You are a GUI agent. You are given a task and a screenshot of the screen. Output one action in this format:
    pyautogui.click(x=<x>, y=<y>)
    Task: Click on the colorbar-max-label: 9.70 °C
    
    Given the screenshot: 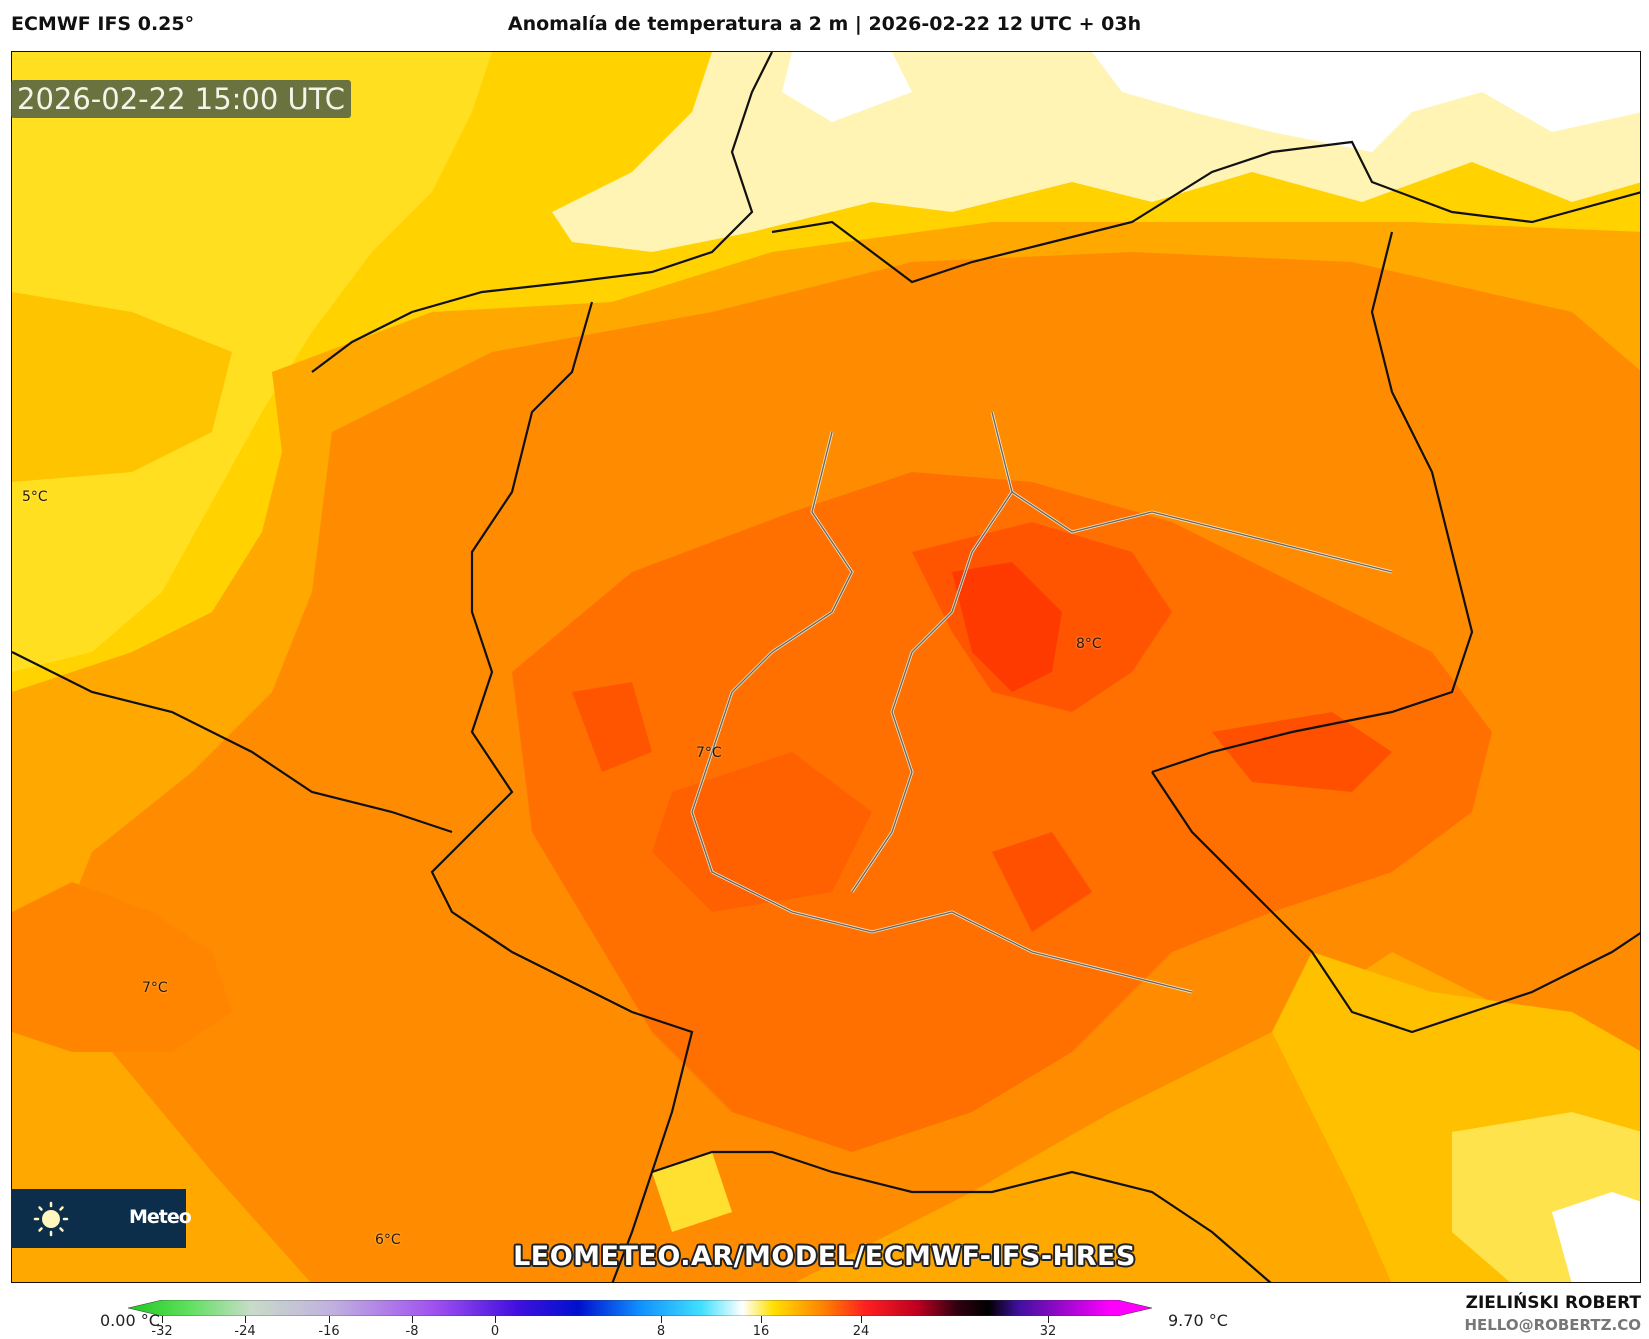 What is the action you would take?
    pyautogui.click(x=1198, y=1320)
    